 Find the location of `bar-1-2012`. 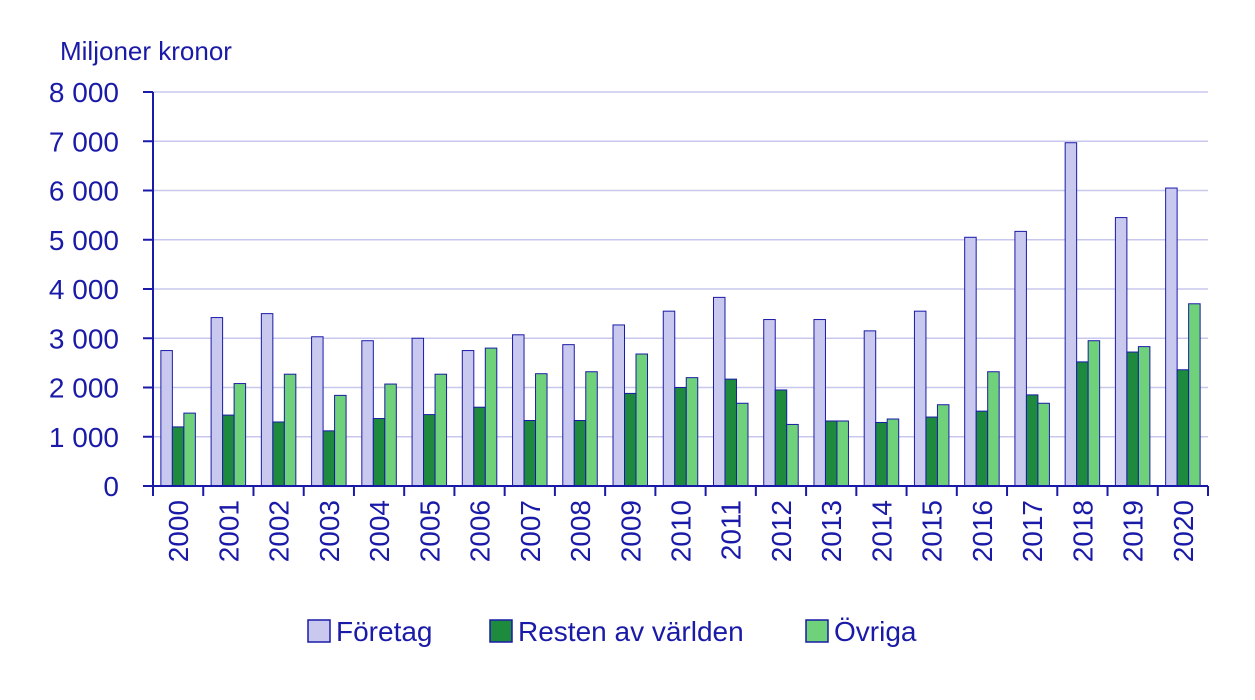

bar-1-2012 is located at coordinates (781, 438).